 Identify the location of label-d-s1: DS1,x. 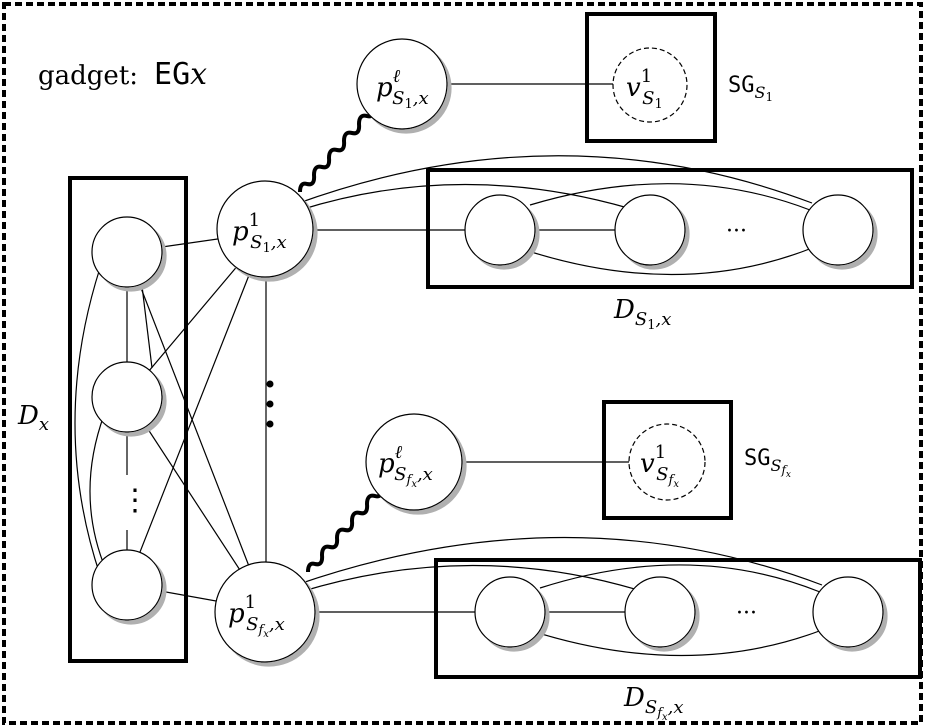
(642, 314).